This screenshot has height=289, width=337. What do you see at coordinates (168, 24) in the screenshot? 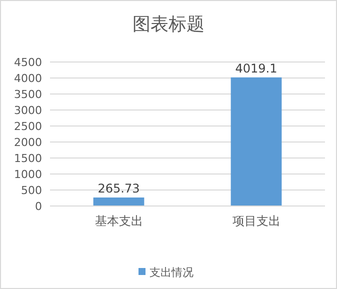
I see `chart-title: 图表标题` at bounding box center [168, 24].